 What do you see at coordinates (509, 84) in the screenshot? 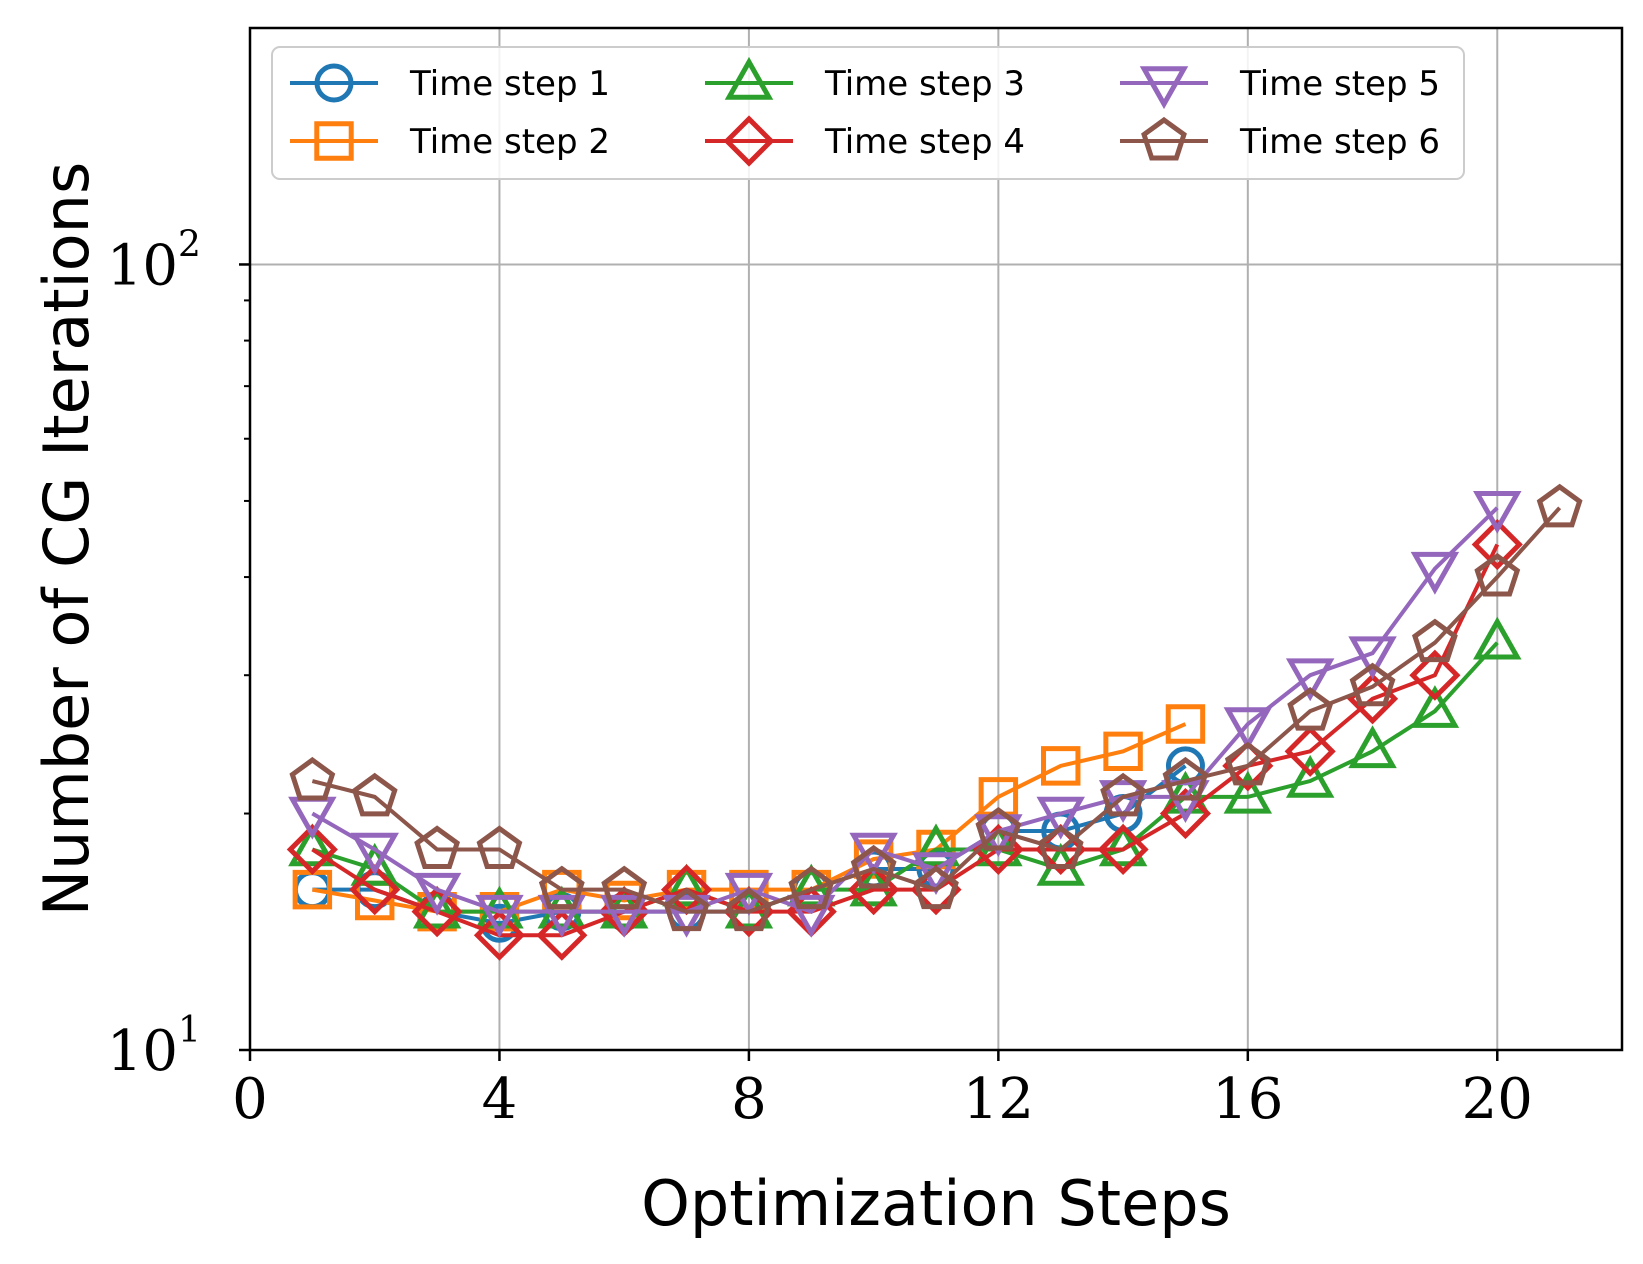
I see `legend-label: Time step 1` at bounding box center [509, 84].